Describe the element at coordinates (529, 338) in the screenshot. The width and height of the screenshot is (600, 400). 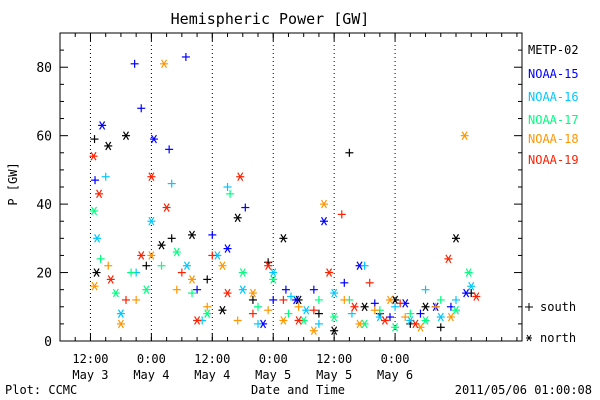
I see `star-marker-icon` at that location.